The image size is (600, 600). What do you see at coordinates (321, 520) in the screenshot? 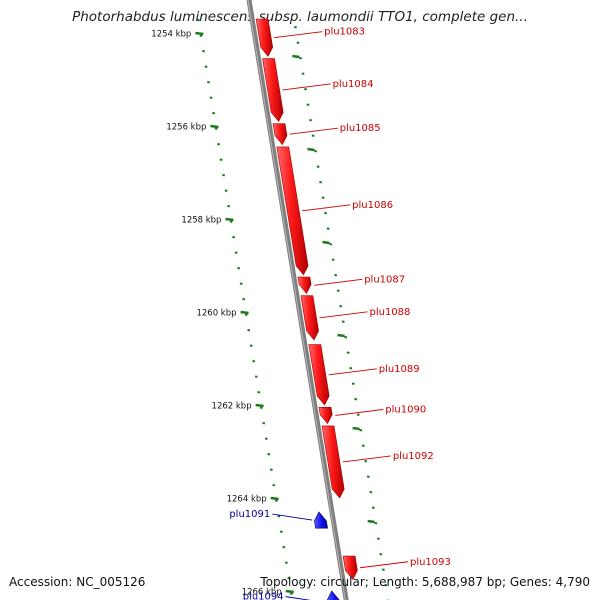
I see `gene-arrow-plu1091` at bounding box center [321, 520].